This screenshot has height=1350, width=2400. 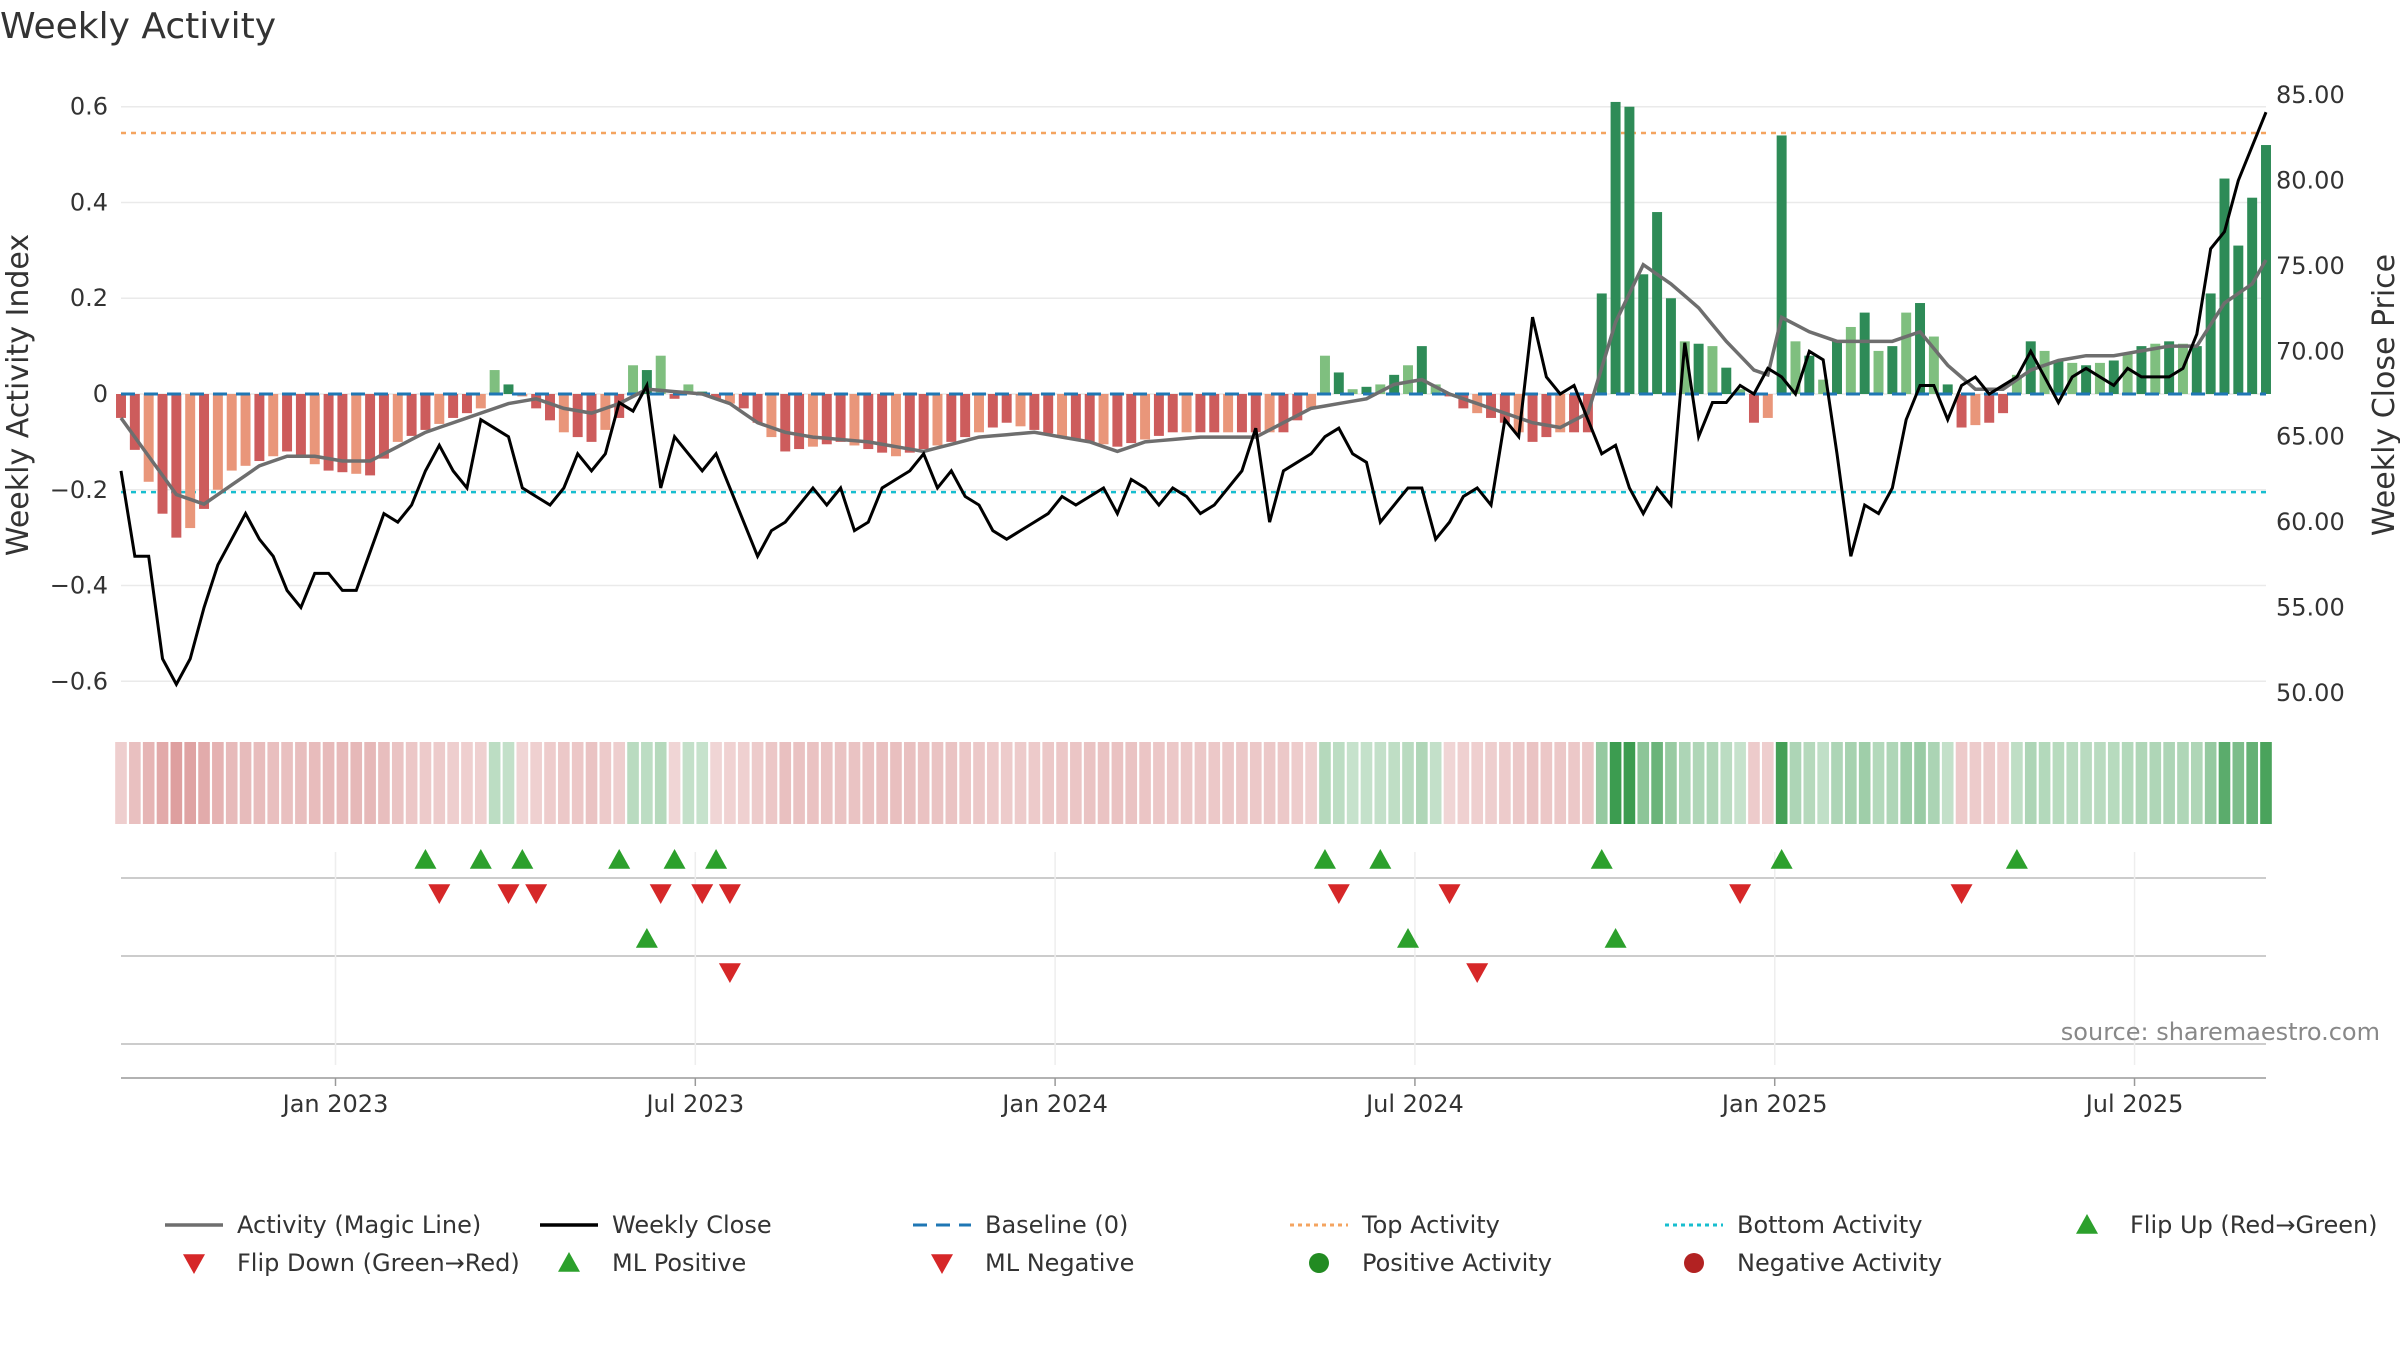 I want to click on x-tick-label: Jan 2023, so click(x=335, y=1104).